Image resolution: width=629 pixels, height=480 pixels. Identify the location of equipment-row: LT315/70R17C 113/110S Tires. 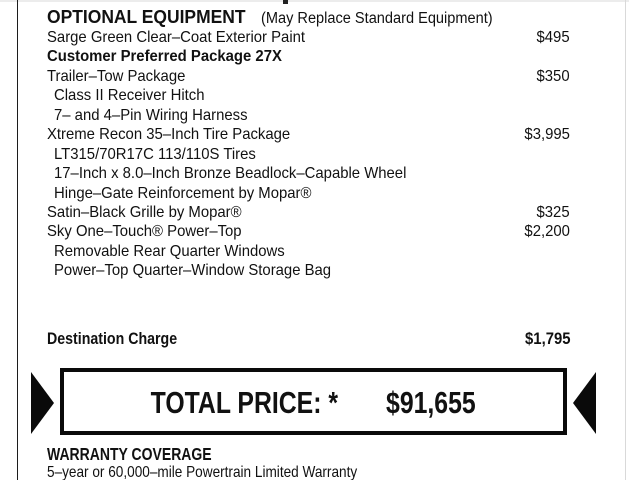
(308, 154).